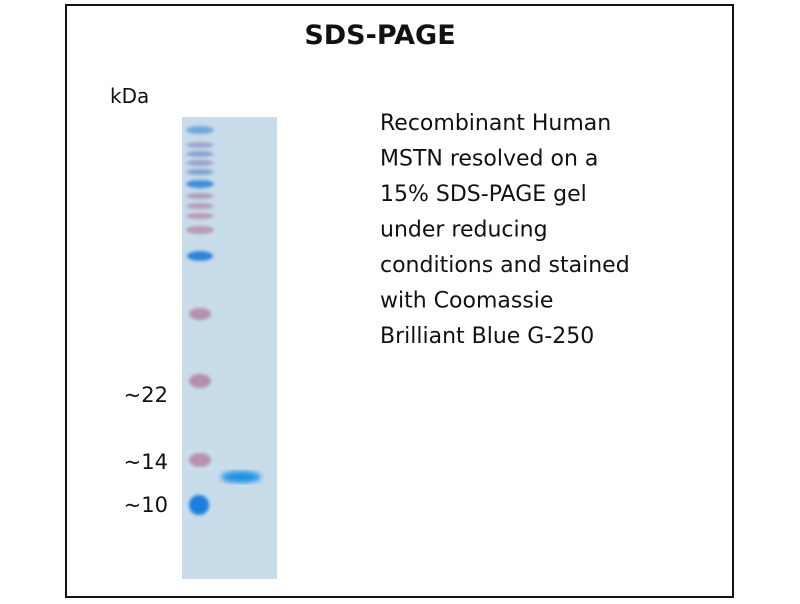 The width and height of the screenshot is (800, 604). I want to click on unit-label: kDa, so click(129, 96).